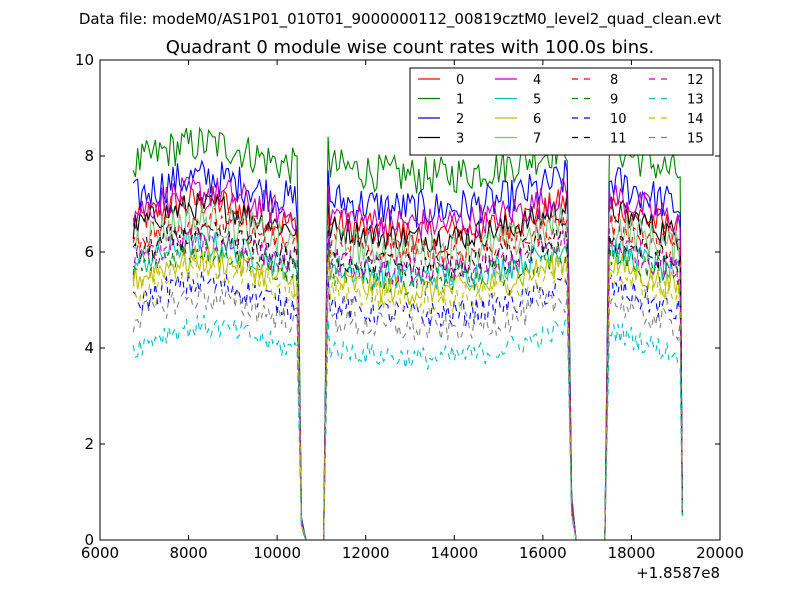 This screenshot has height=600, width=800. Describe the element at coordinates (632, 553) in the screenshot. I see `x-tick-label: 18000` at that location.